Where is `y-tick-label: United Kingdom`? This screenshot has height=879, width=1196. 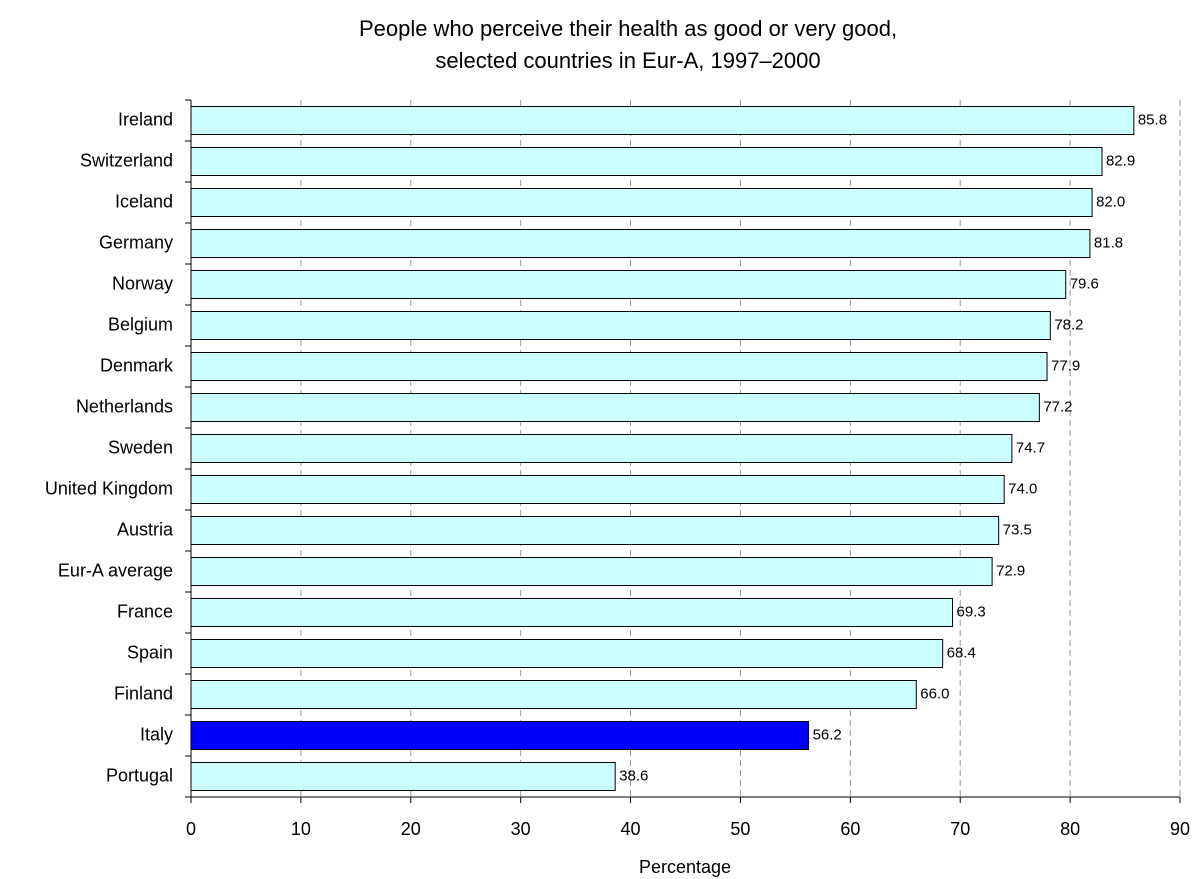
y-tick-label: United Kingdom is located at coordinates (109, 488).